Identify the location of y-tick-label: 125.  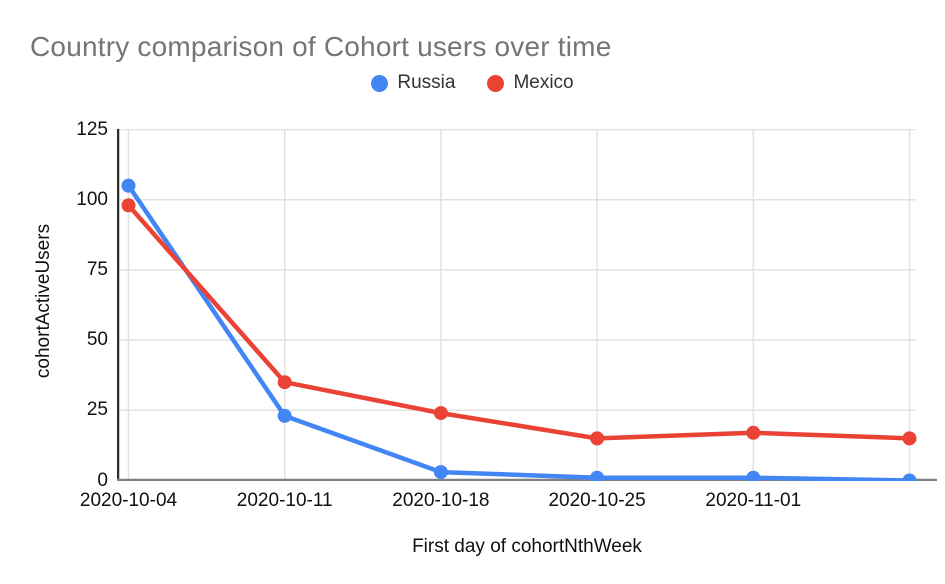
(92, 129).